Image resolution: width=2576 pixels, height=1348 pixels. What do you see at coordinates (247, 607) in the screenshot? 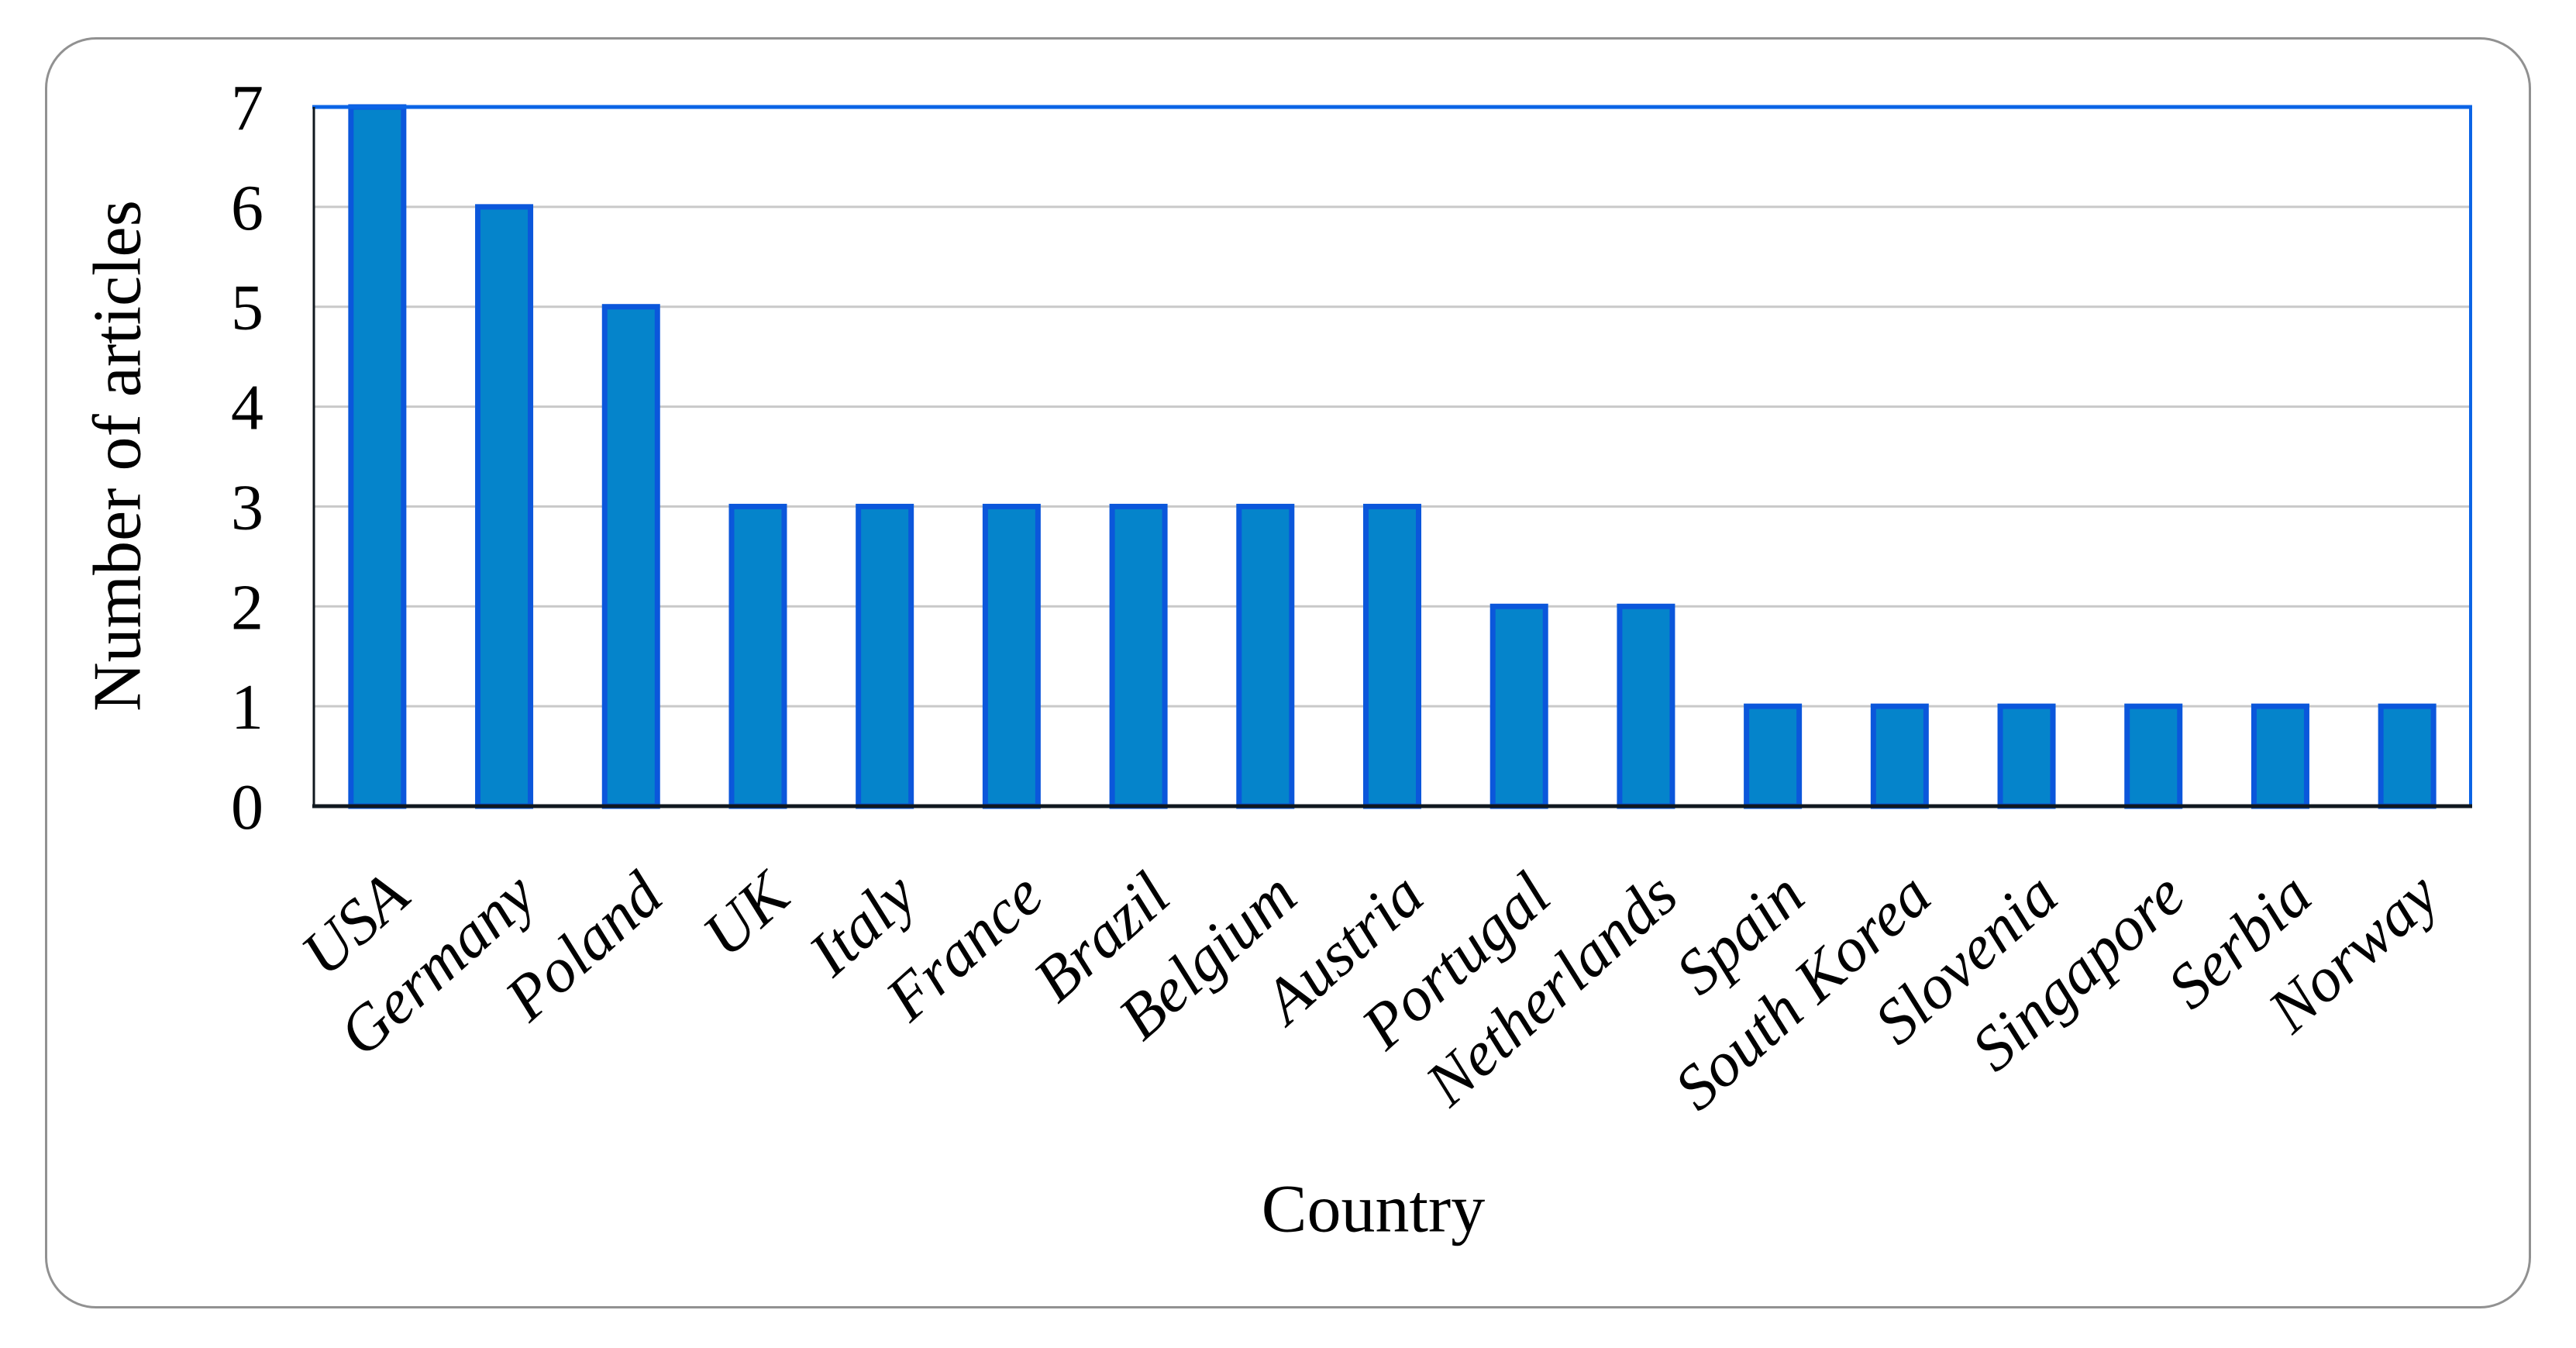
I see `y-tick-label: 2` at bounding box center [247, 607].